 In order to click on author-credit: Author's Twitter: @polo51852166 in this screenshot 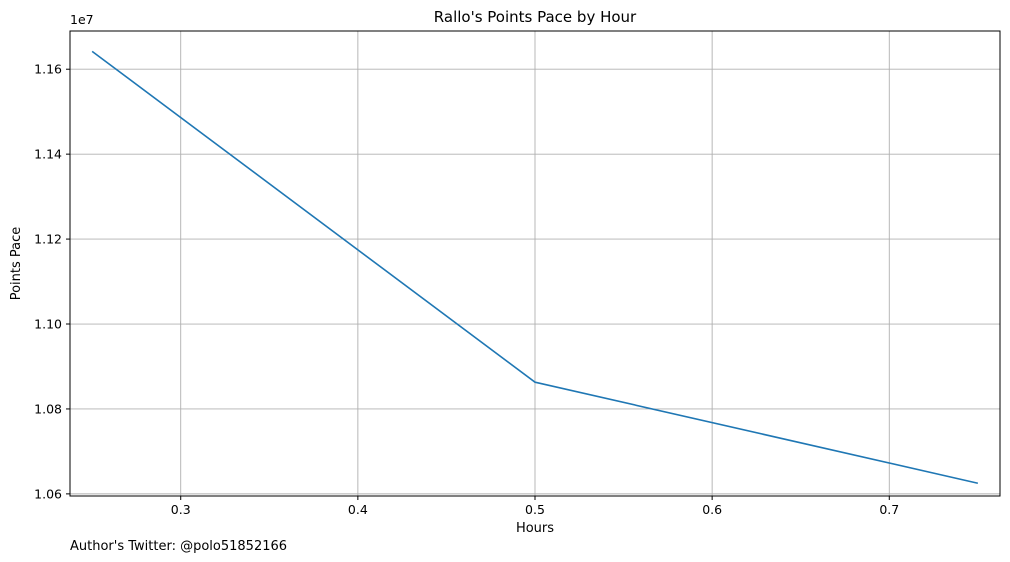, I will do `click(178, 546)`.